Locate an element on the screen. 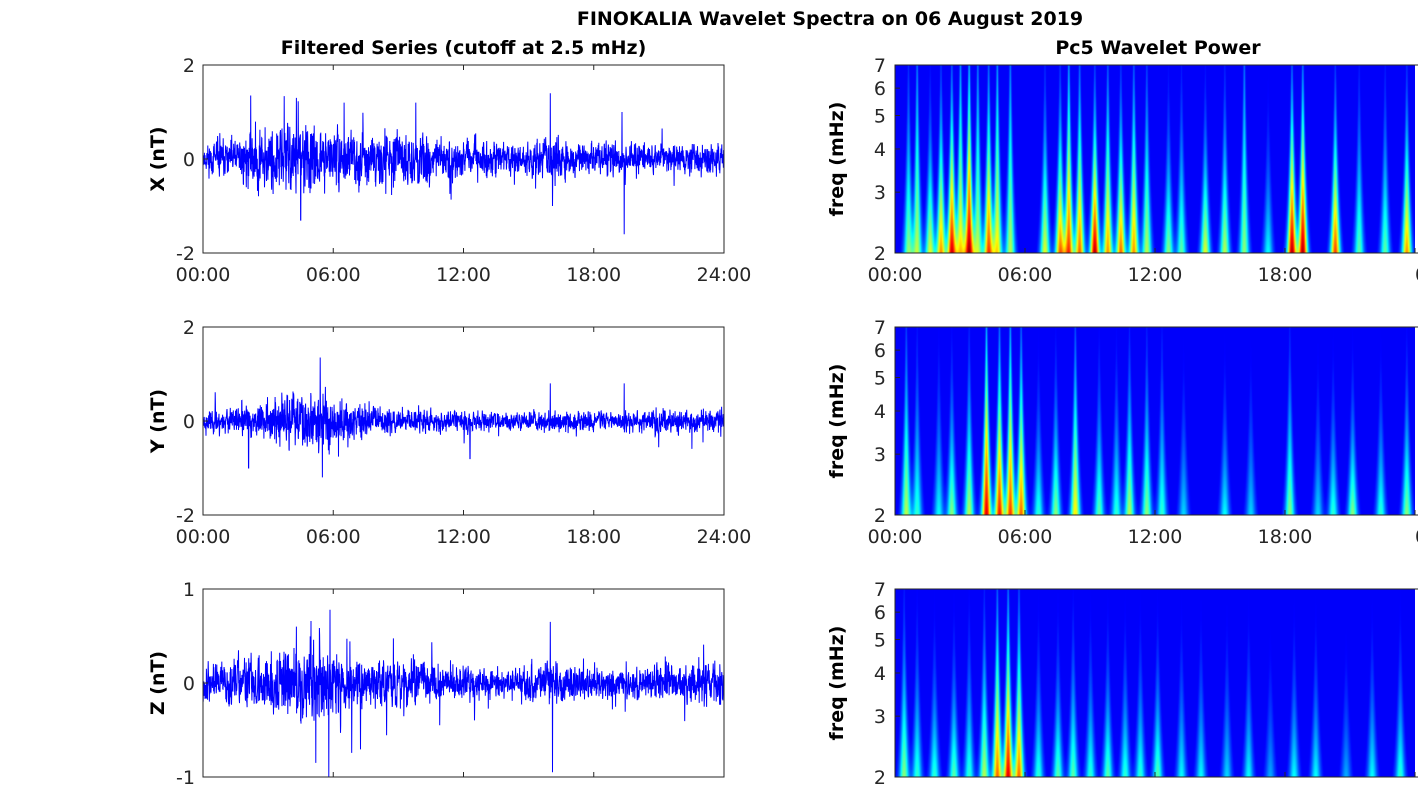 Image resolution: width=1418 pixels, height=788 pixels. signal-line-y is located at coordinates (463, 417).